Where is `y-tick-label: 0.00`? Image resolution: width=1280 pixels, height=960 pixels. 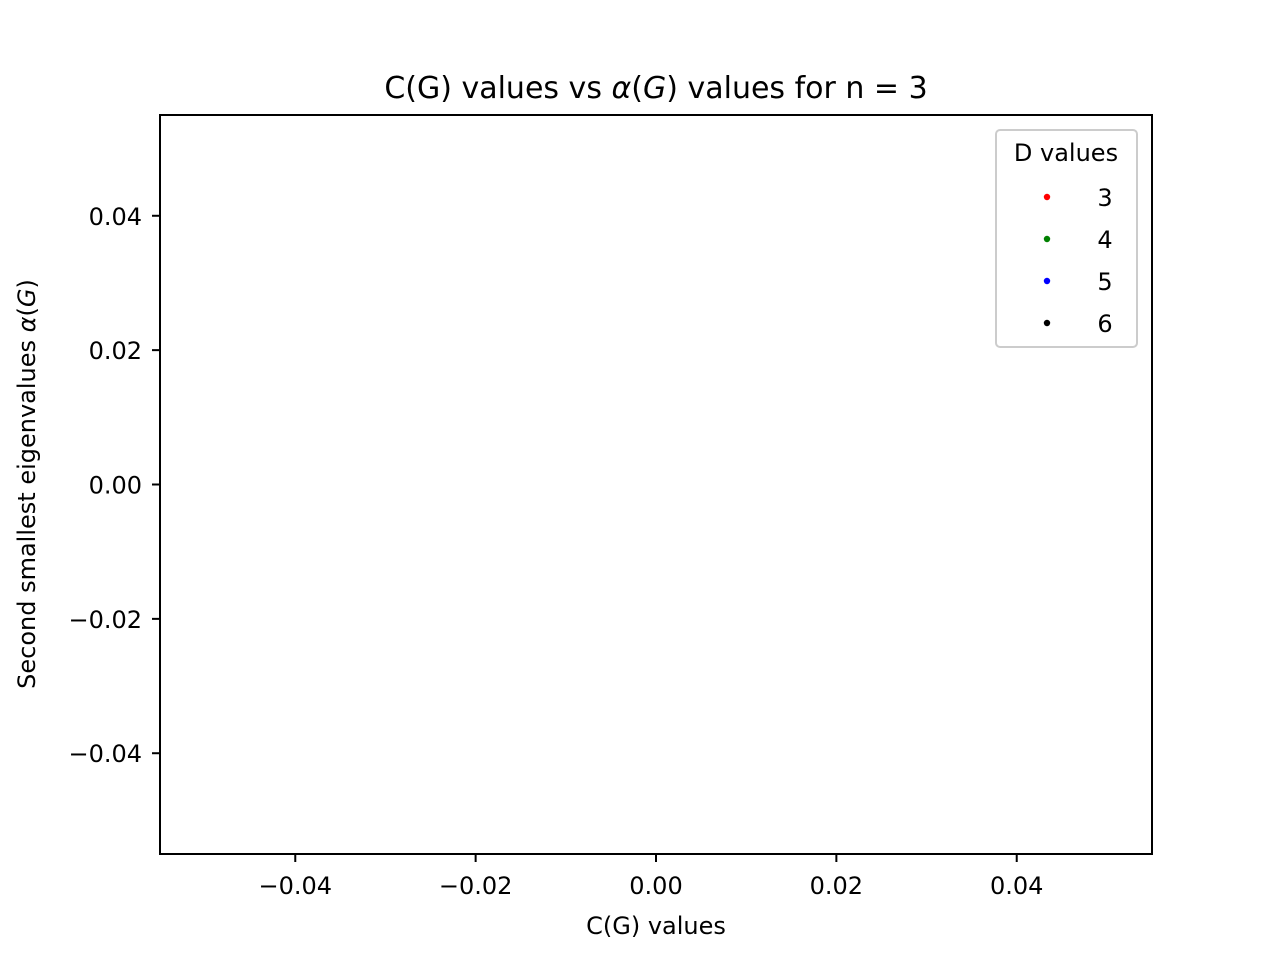
y-tick-label: 0.00 is located at coordinates (115, 486).